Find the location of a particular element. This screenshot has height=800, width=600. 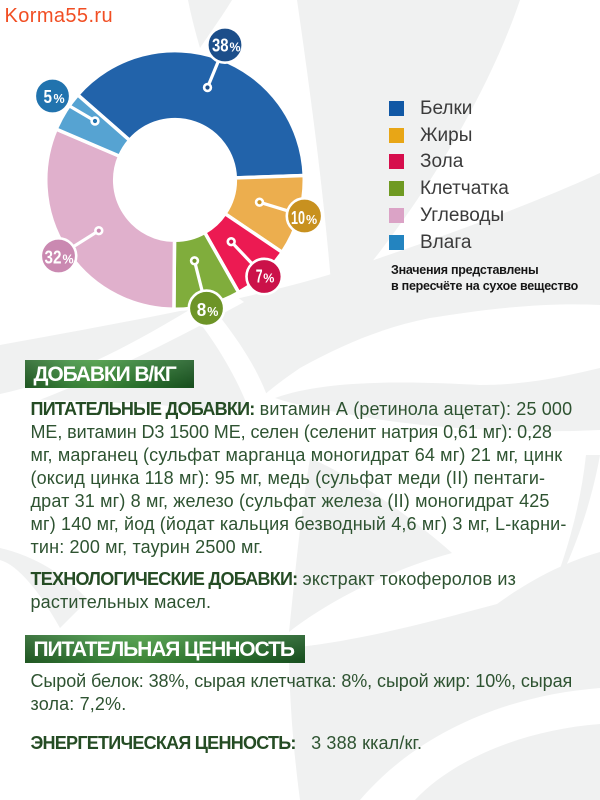

svg-text: 7 is located at coordinates (259, 276).